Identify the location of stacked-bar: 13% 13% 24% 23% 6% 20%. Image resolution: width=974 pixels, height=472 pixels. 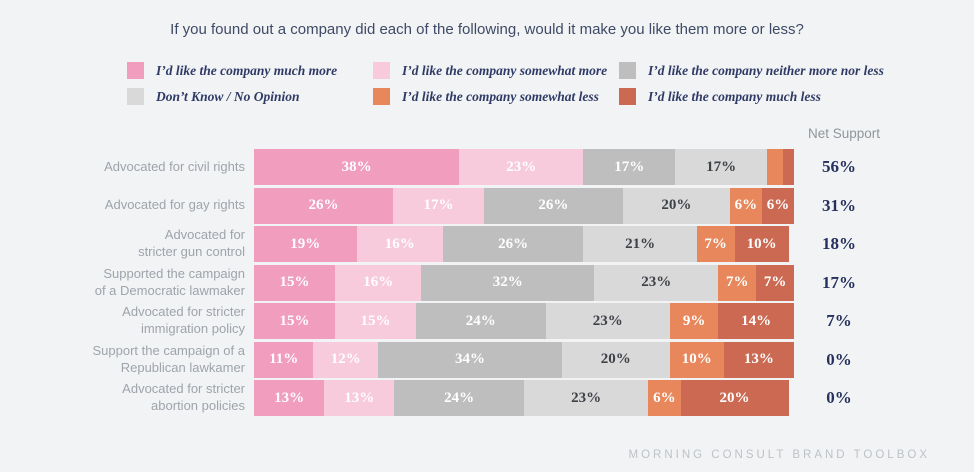
(524, 398).